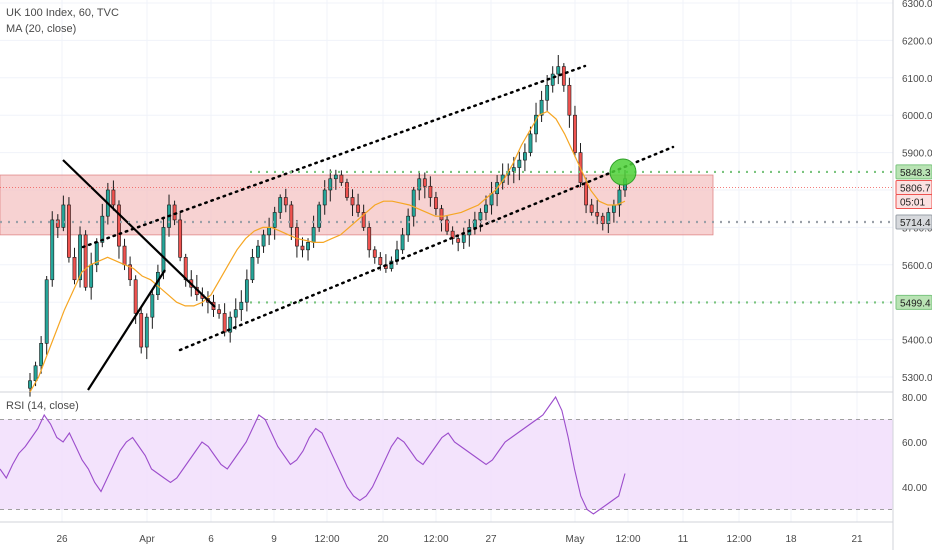 This screenshot has width=932, height=555. Describe the element at coordinates (917, 41) in the screenshot. I see `price-tick-label: 6200.0` at that location.